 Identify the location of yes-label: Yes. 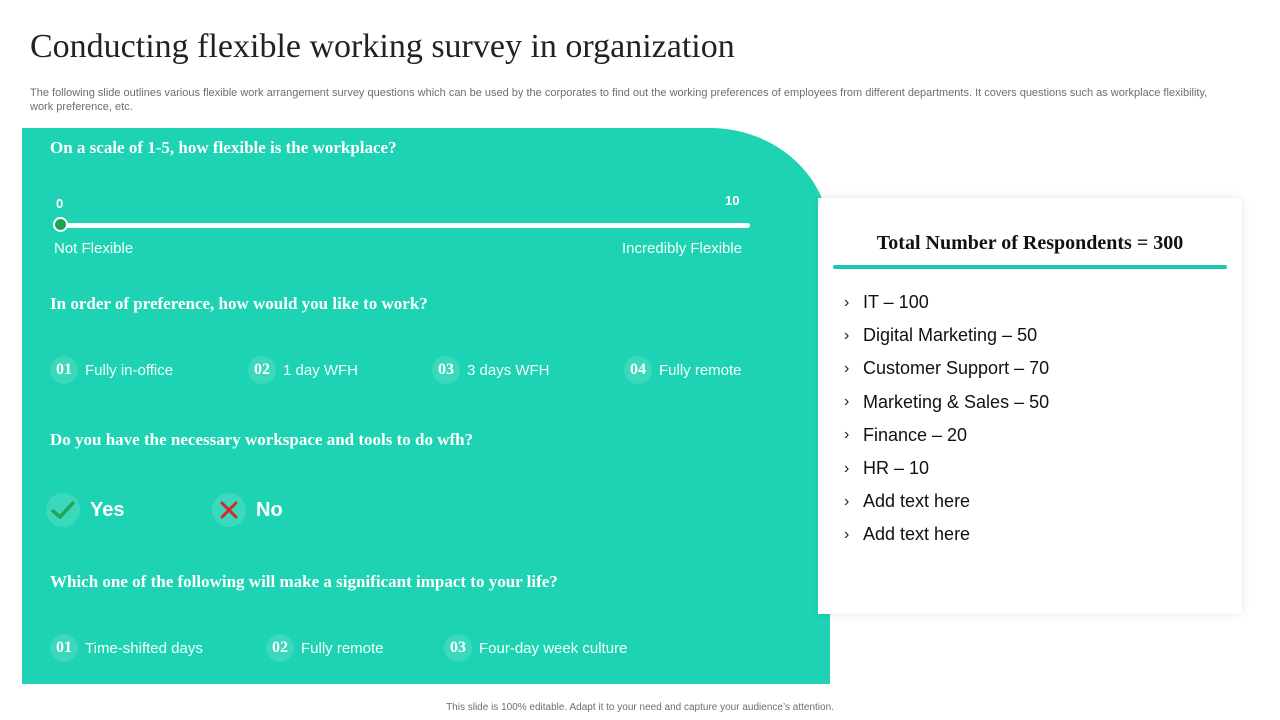
(107, 509).